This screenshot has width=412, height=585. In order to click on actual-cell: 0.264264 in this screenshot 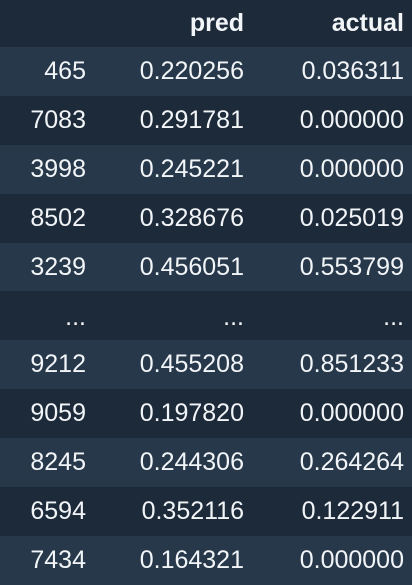, I will do `click(351, 462)`.